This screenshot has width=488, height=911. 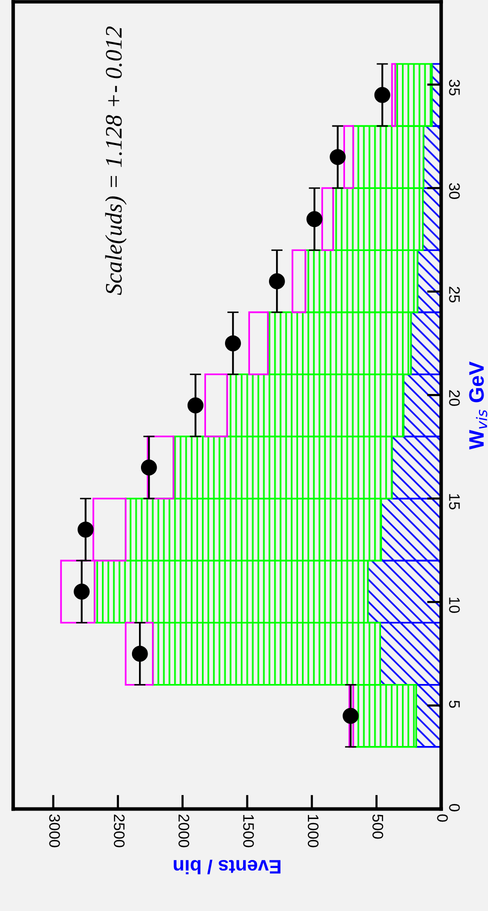 What do you see at coordinates (454, 88) in the screenshot?
I see `y-tick-label: 35` at bounding box center [454, 88].